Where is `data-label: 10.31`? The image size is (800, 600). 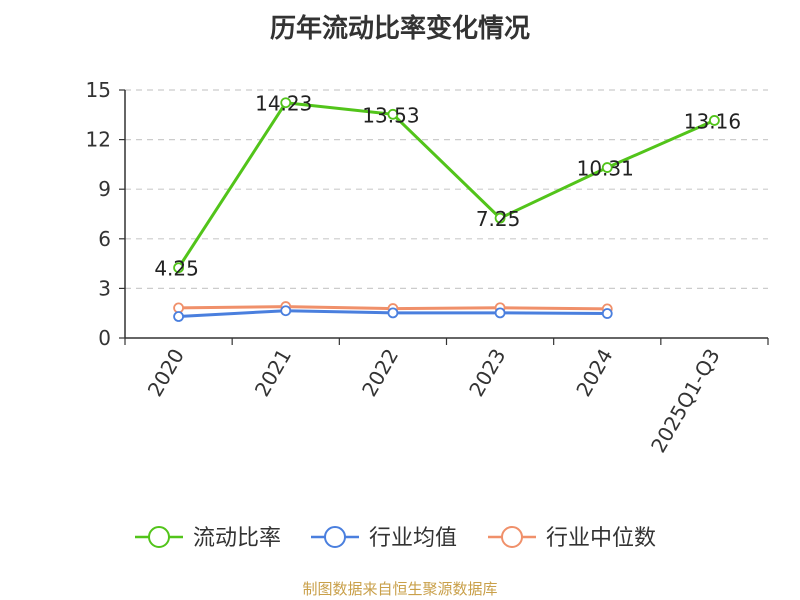
data-label: 10.31 is located at coordinates (605, 169).